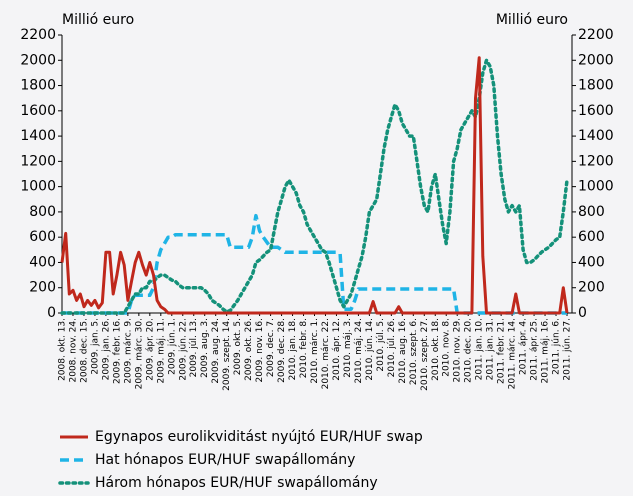  I want to click on x-tick-label: 2009. dec. 7., so click(271, 347).